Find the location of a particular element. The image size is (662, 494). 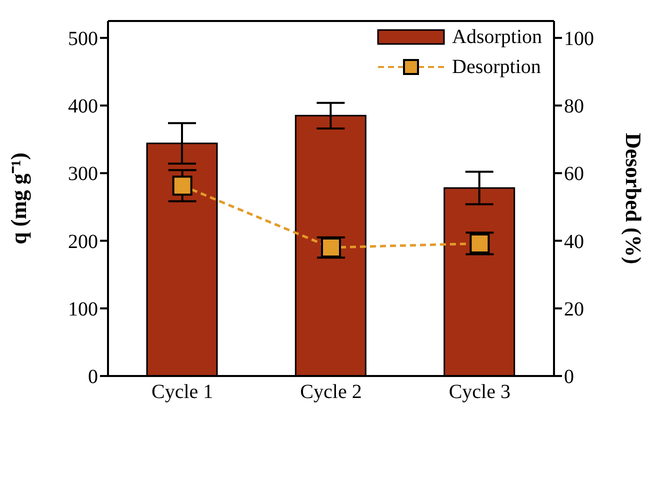

y2-tick-label: 60 is located at coordinates (574, 174).